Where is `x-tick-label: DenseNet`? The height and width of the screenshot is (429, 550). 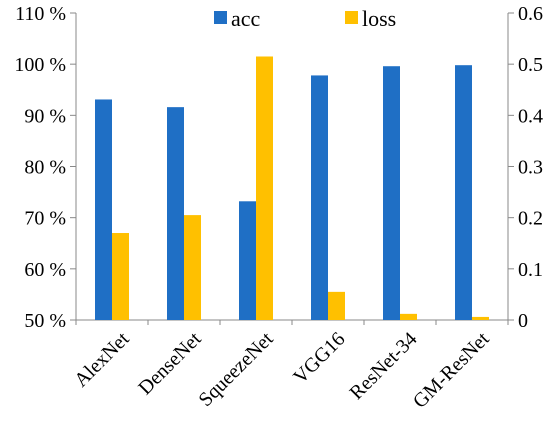
x-tick-label: DenseNet is located at coordinates (170, 364).